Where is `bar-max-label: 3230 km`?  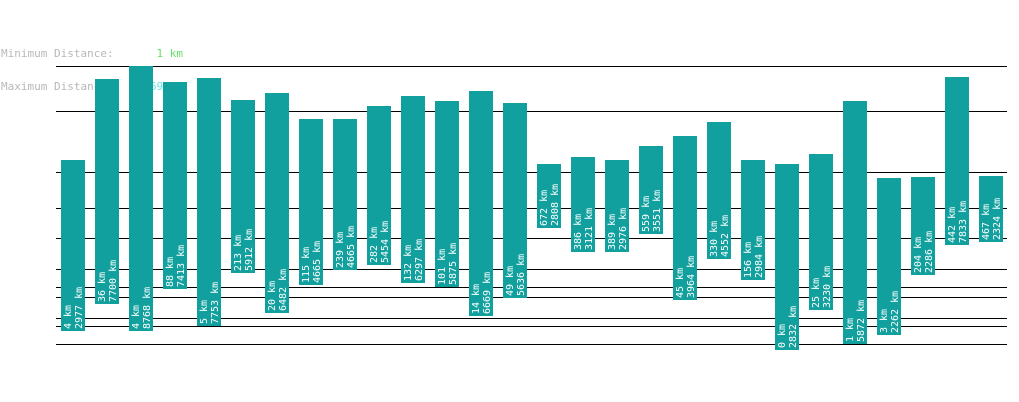 bar-max-label: 3230 km is located at coordinates (827, 287).